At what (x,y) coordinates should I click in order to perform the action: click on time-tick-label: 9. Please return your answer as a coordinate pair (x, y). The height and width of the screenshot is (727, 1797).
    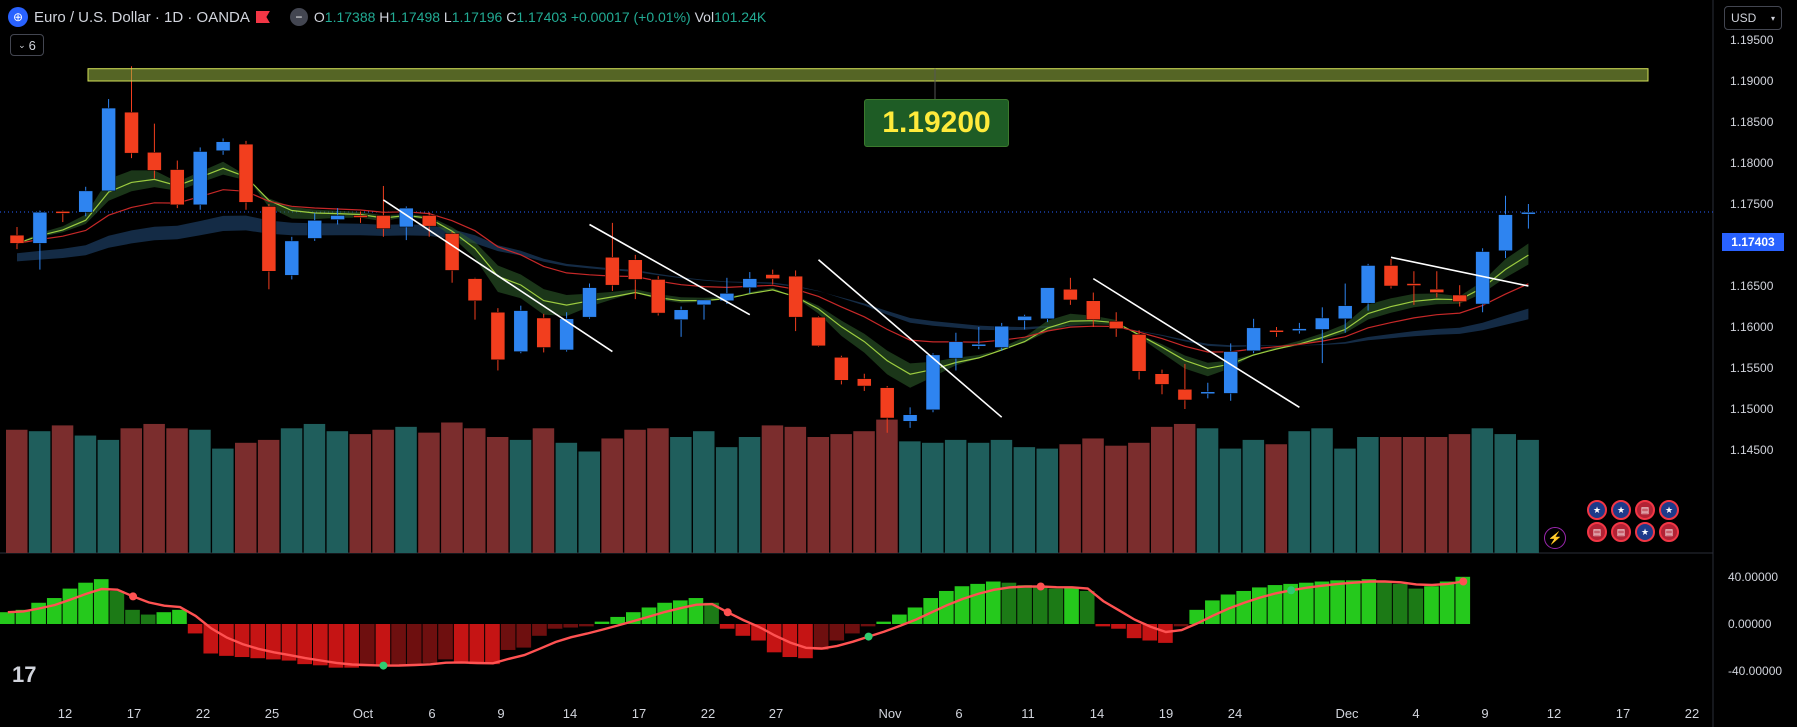
    Looking at the image, I should click on (1484, 713).